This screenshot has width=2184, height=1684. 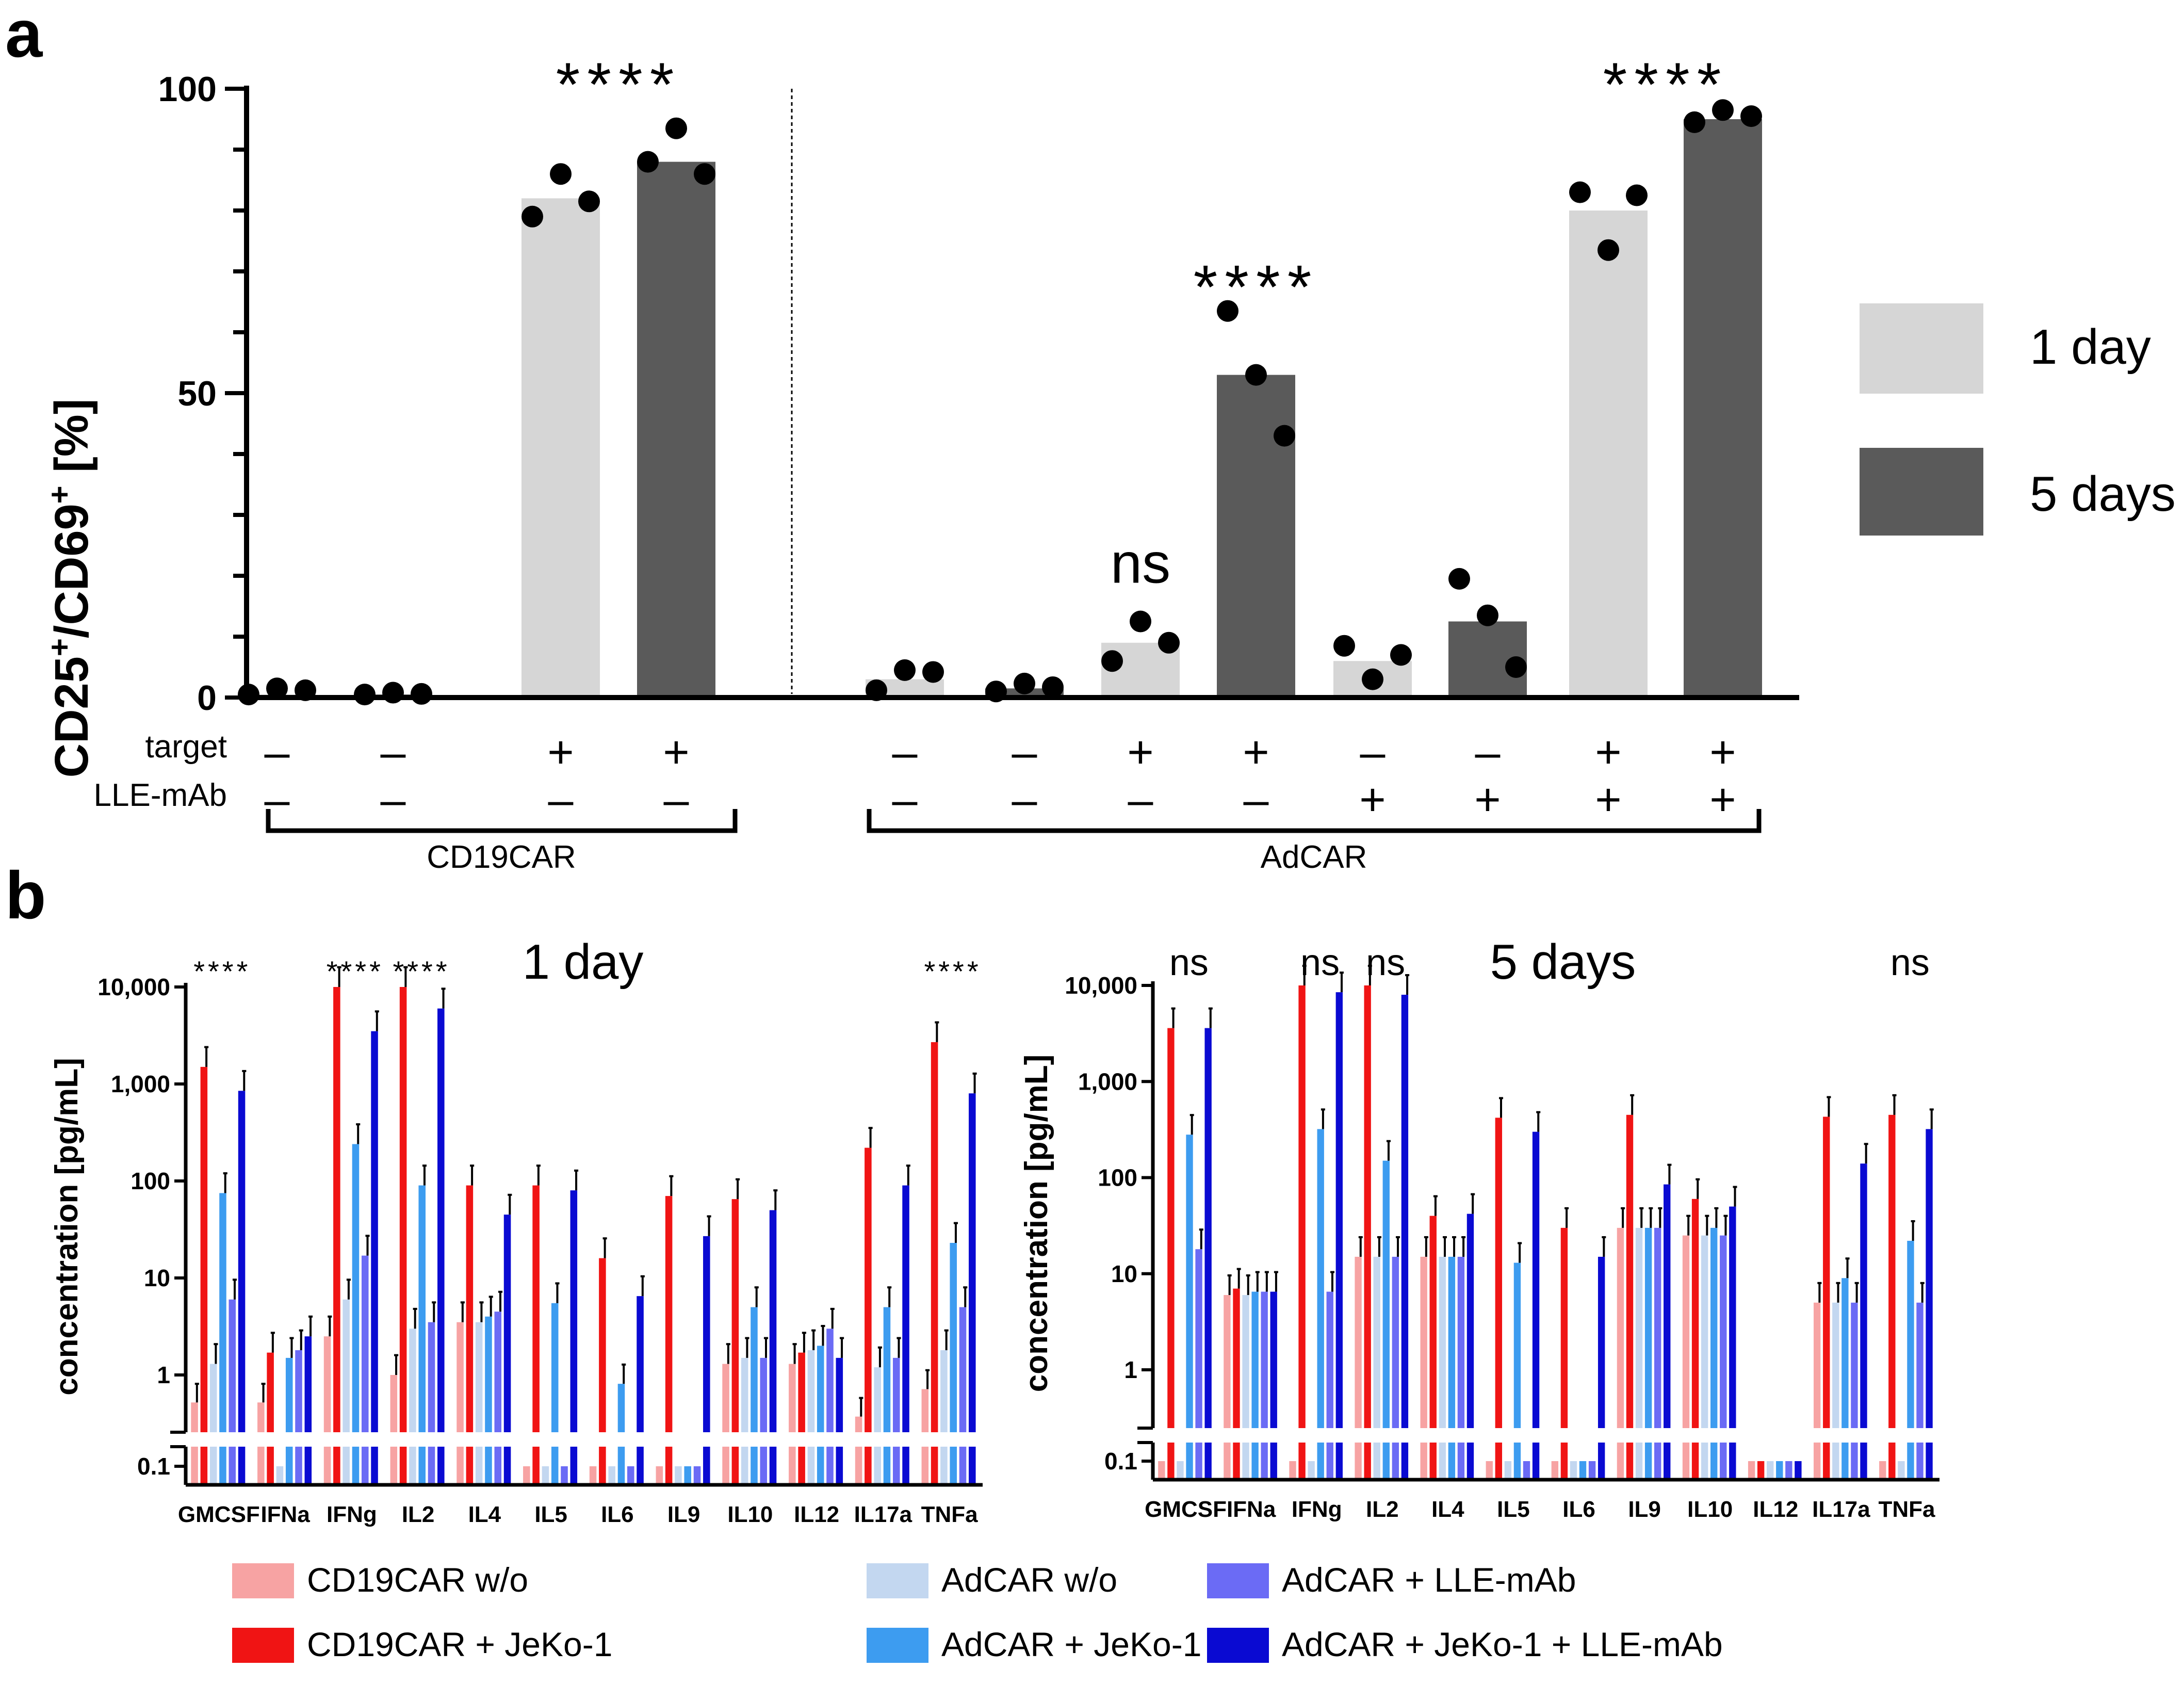 I want to click on b-5days-category-label-il5: IL5, so click(x=1513, y=1510).